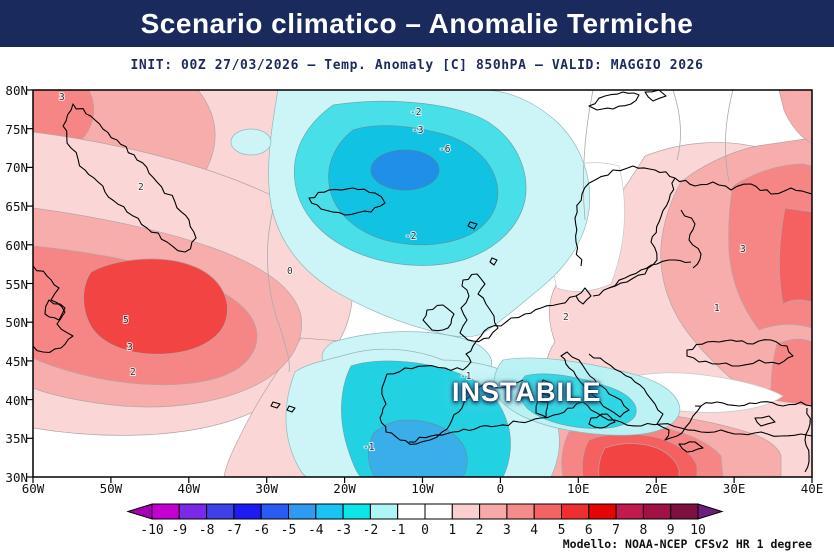  What do you see at coordinates (583, 296) in the screenshot?
I see `denmark-coast-outline` at bounding box center [583, 296].